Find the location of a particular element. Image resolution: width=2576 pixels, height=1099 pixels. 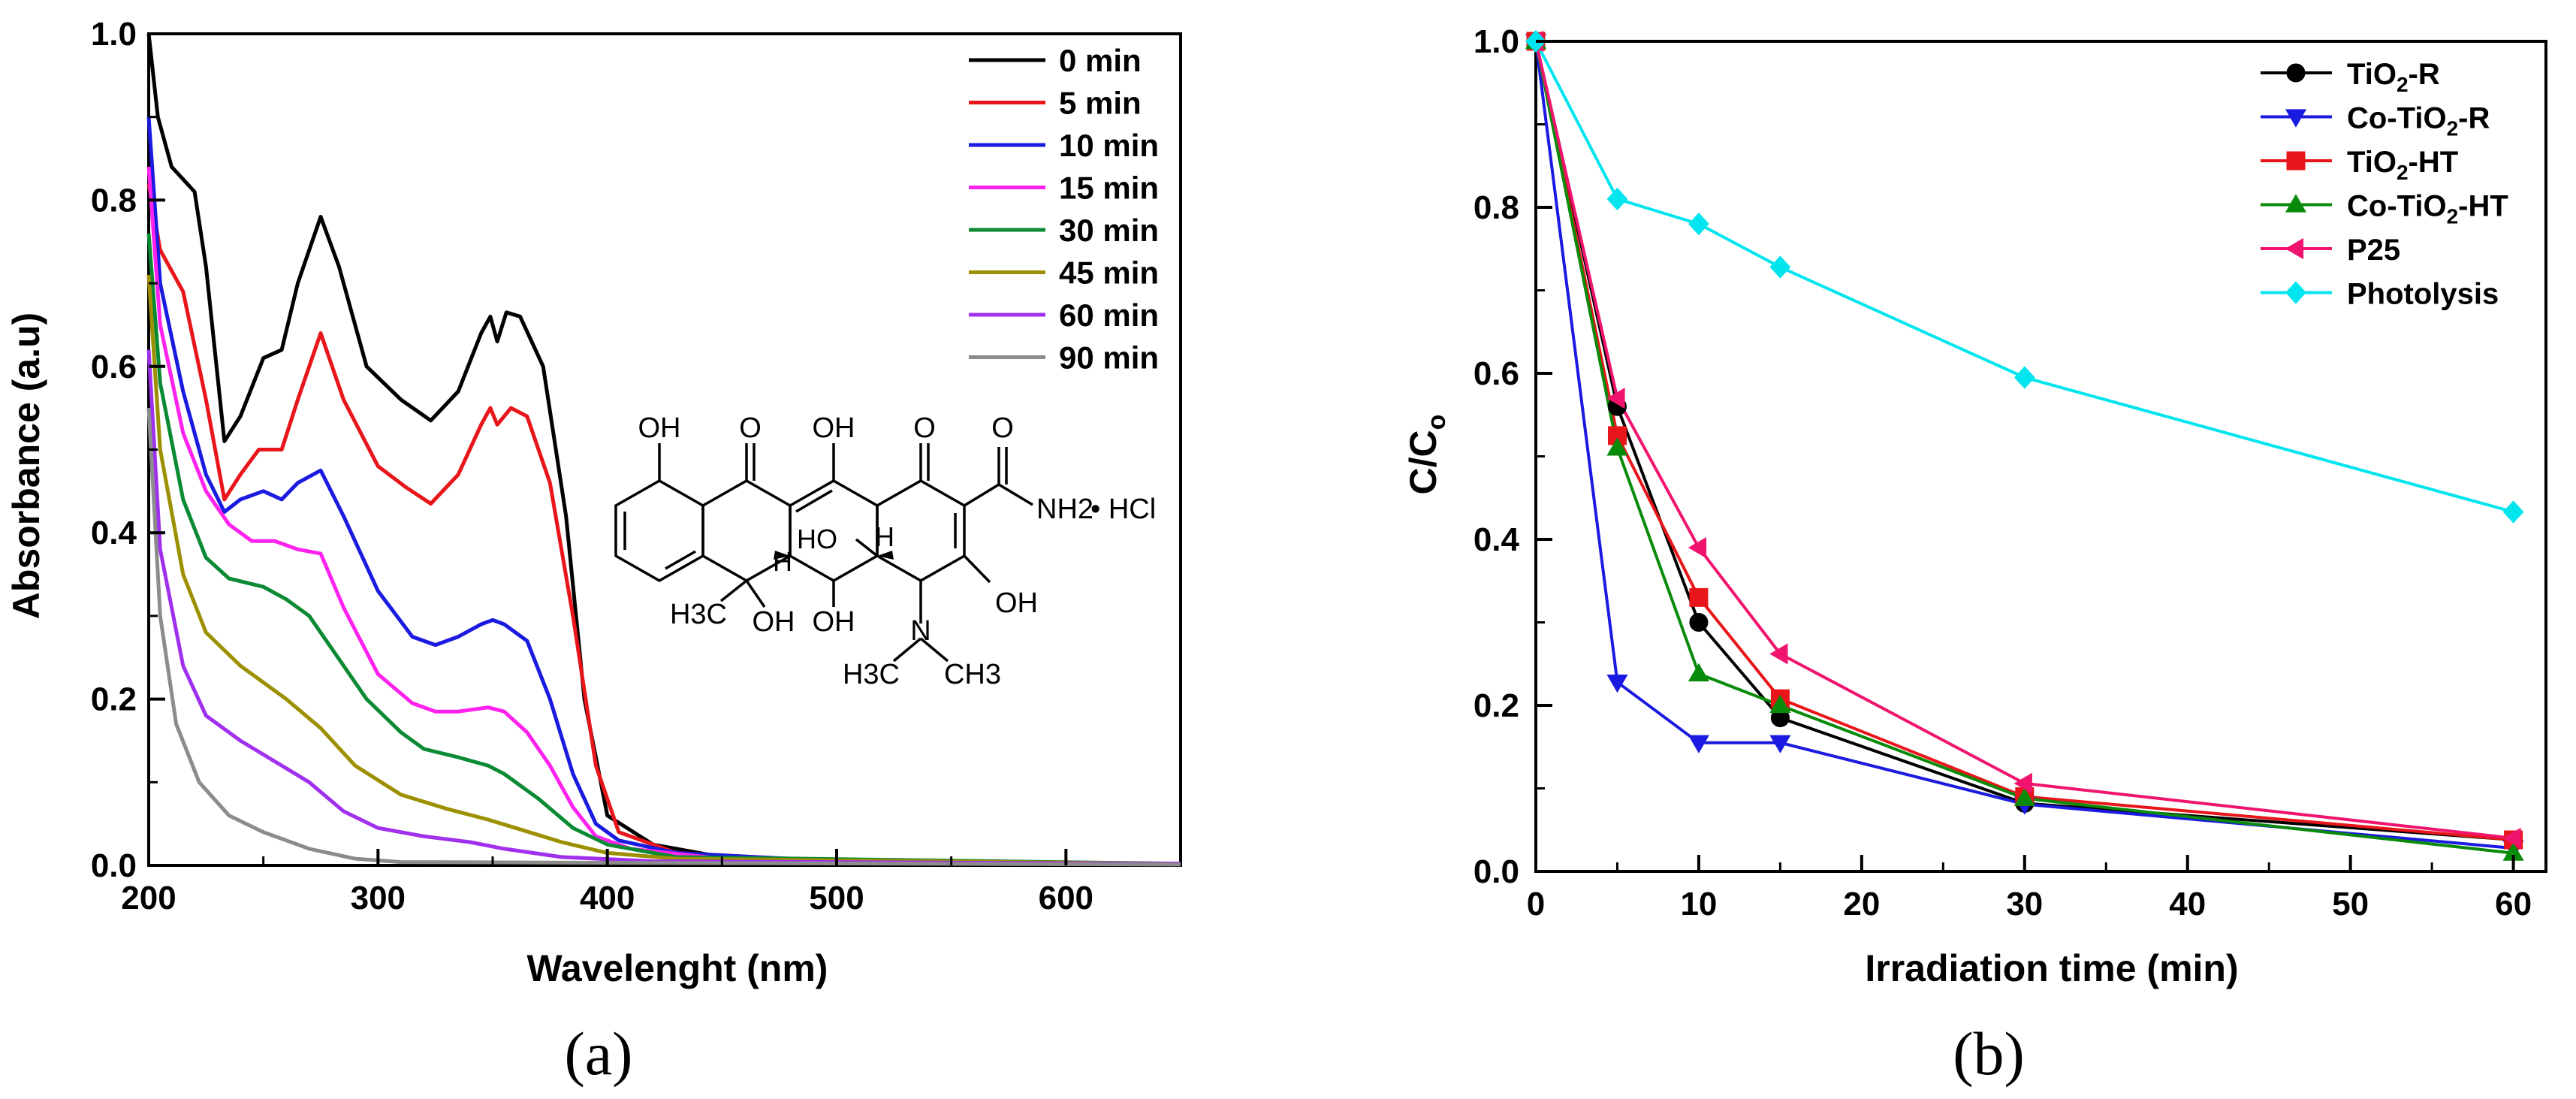

panel-b-y-tick-label: 0.6 is located at coordinates (1496, 373).